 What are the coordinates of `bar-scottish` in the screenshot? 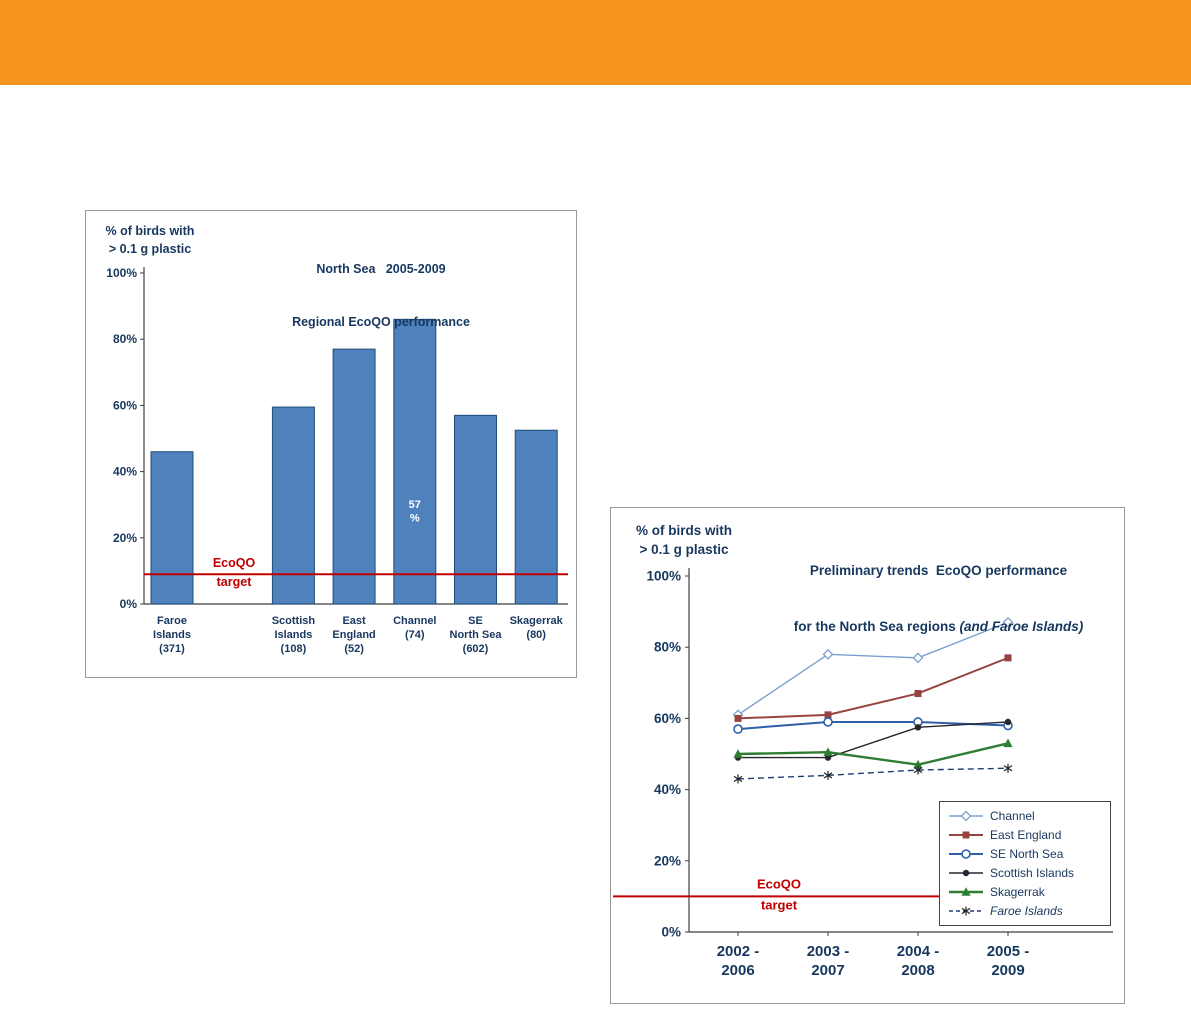 It's located at (293, 505).